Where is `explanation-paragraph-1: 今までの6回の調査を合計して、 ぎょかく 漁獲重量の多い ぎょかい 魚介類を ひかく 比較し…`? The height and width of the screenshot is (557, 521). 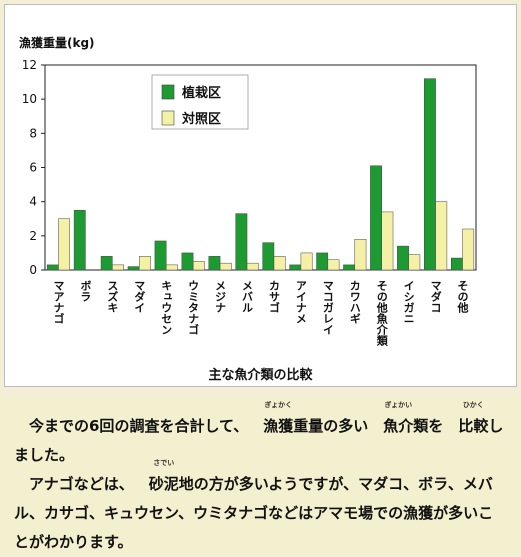
explanation-paragraph-1: 今までの6回の調査を合計して、 ぎょかく 漁獲重量の多い ぎょかい 魚介類を ひかく 比較し… is located at coordinates (260, 435).